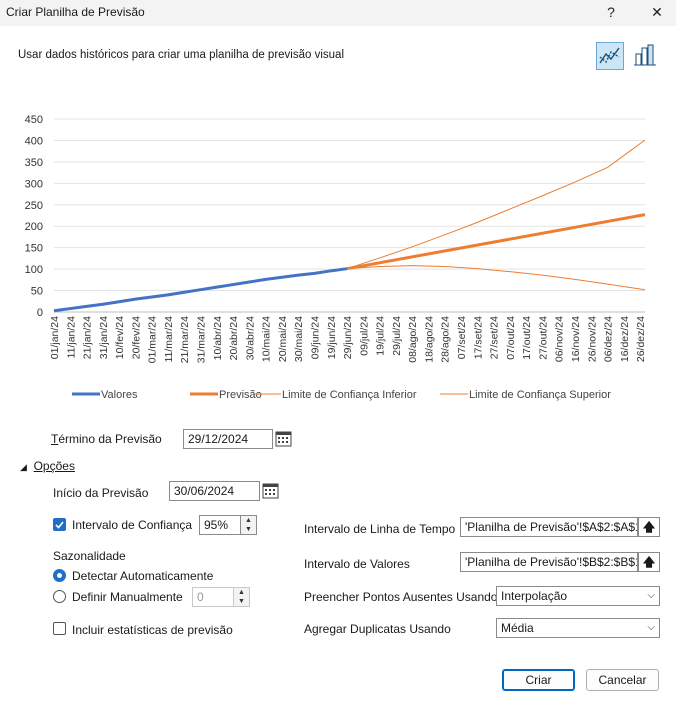 Image resolution: width=676 pixels, height=701 pixels. Describe the element at coordinates (185, 339) in the screenshot. I see `x-tick-label: 21/mar/24` at that location.